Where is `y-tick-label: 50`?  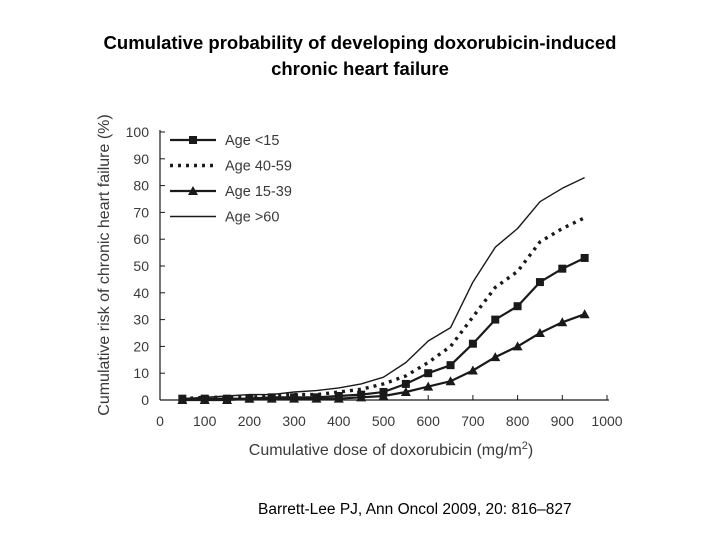 y-tick-label: 50 is located at coordinates (141, 266).